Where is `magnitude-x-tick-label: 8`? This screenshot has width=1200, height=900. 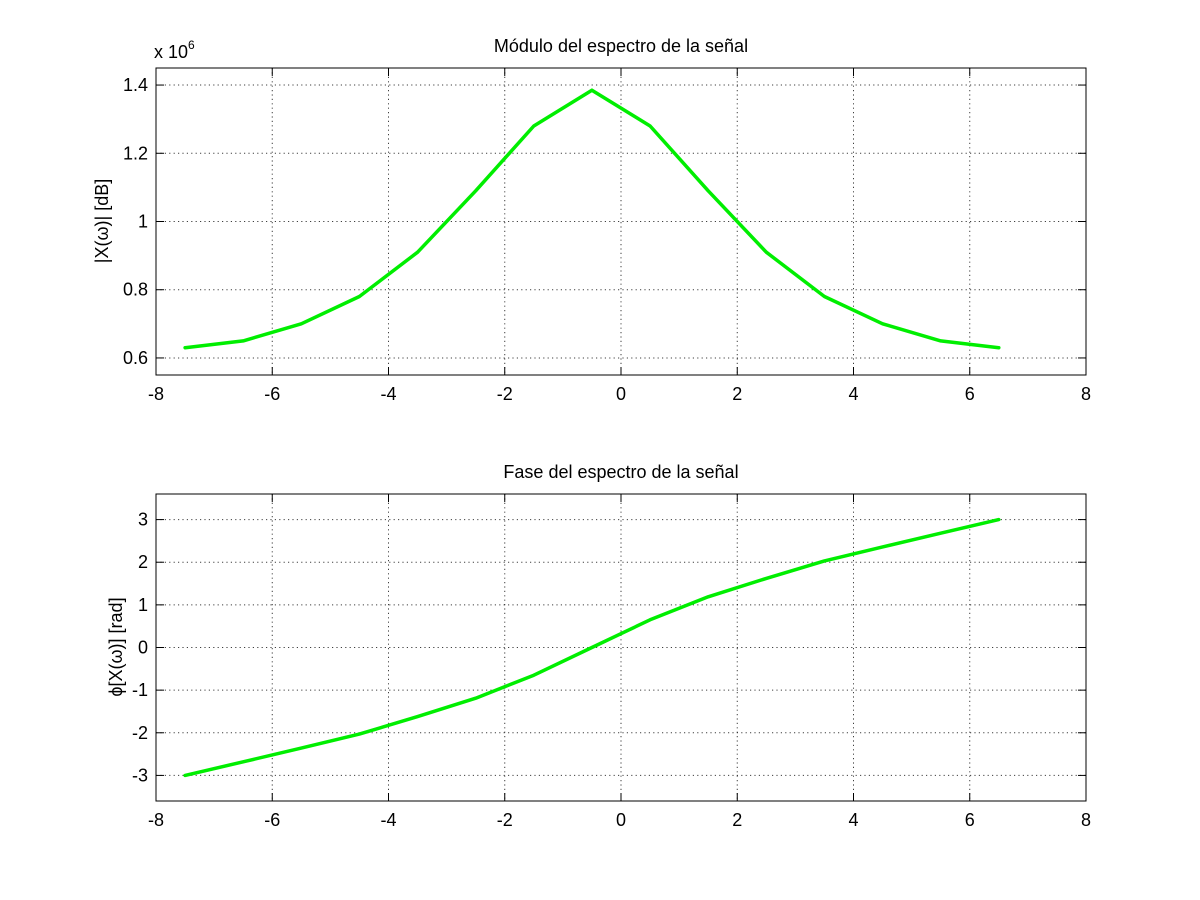 magnitude-x-tick-label: 8 is located at coordinates (1086, 394).